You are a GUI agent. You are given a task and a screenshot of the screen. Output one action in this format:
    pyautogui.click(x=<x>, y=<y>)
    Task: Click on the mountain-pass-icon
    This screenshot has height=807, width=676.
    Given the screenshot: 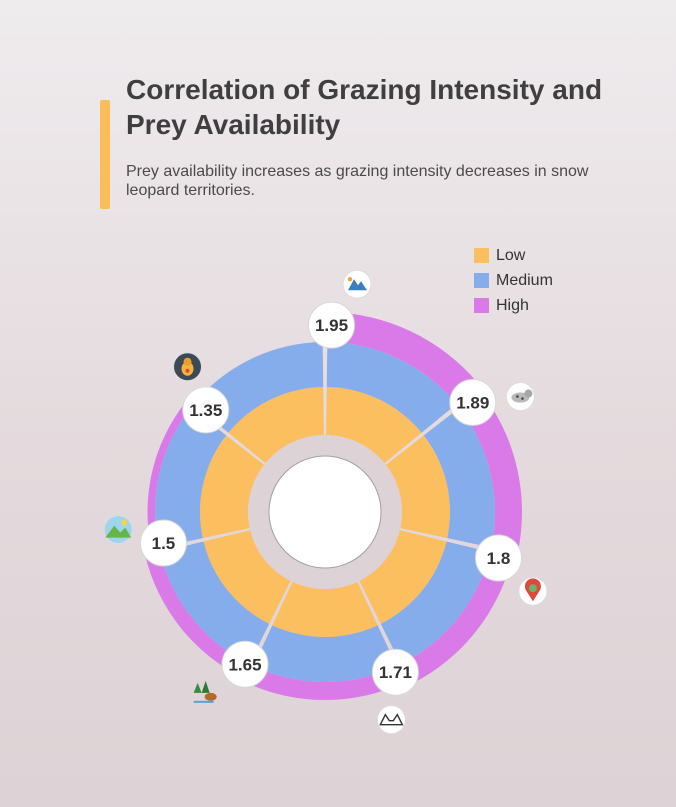 What is the action you would take?
    pyautogui.click(x=391, y=720)
    